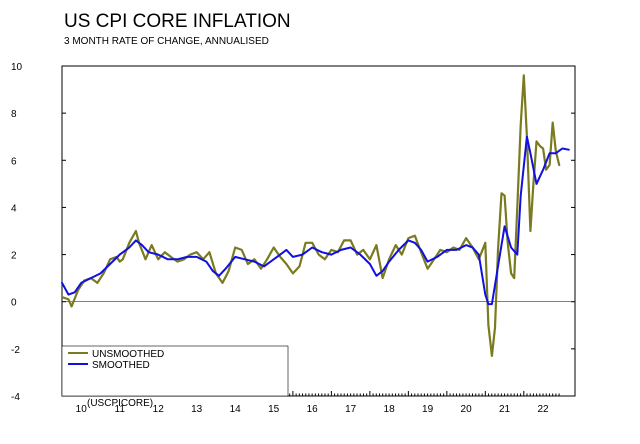  I want to click on x-tick-label: 13, so click(197, 409).